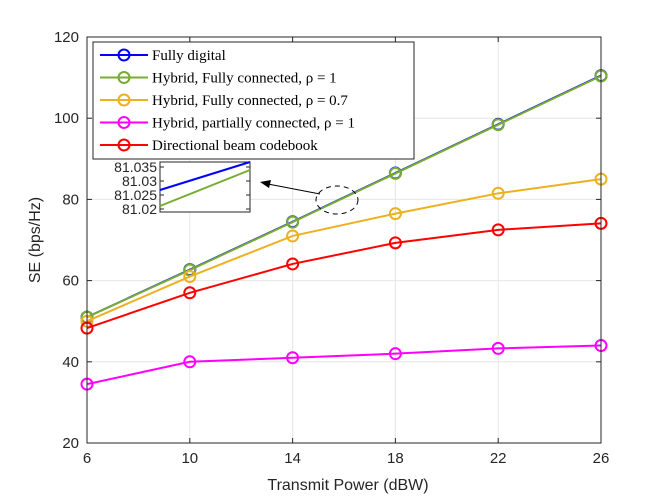 The image size is (664, 498). What do you see at coordinates (337, 200) in the screenshot?
I see `zoom-region-ellipse` at bounding box center [337, 200].